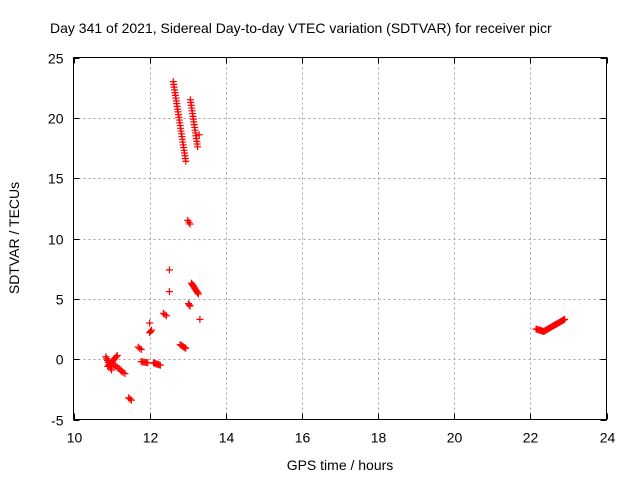 The width and height of the screenshot is (640, 480). I want to click on x-tick-label: 10, so click(75, 438).